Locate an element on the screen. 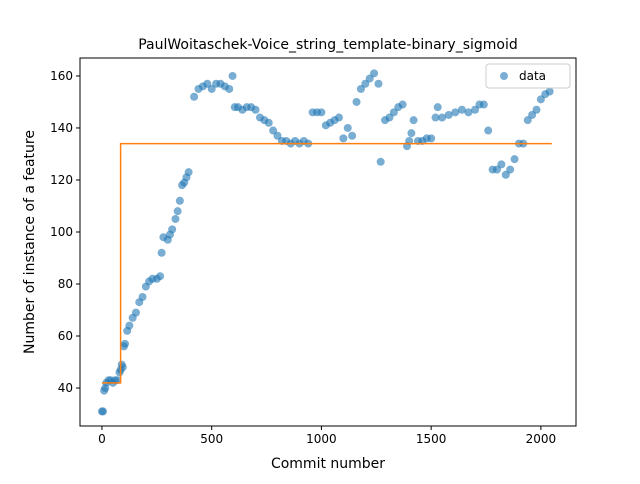 The height and width of the screenshot is (484, 640). x-tick-label: 1000 is located at coordinates (321, 439).